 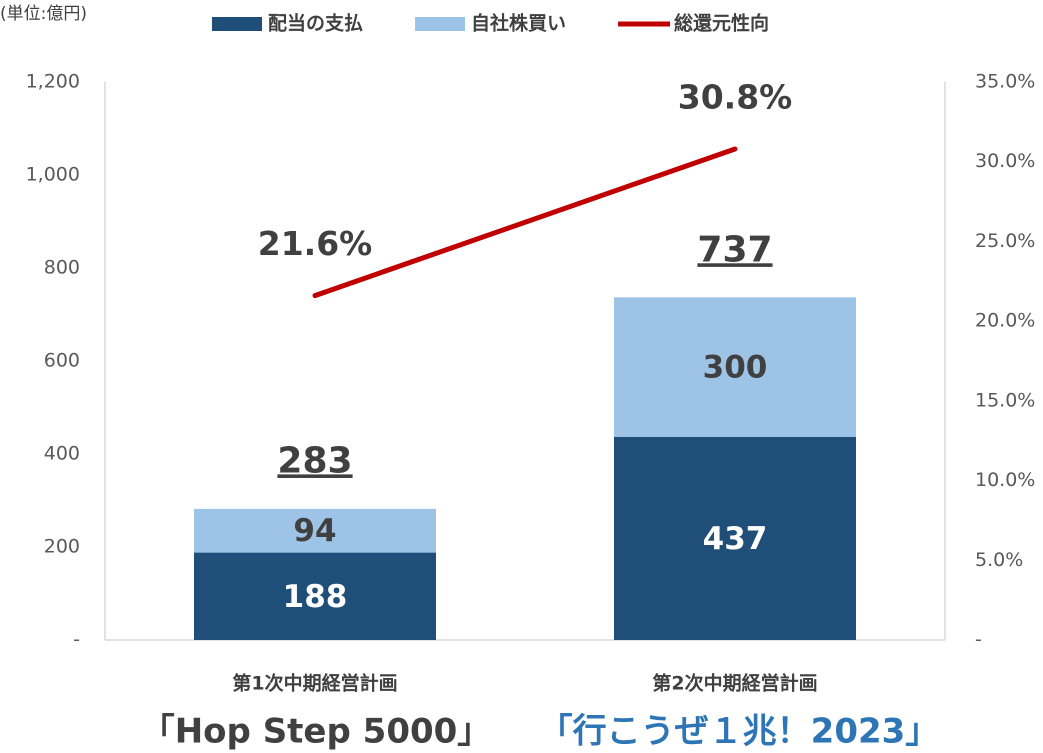 I want to click on line-label: 21.6%, so click(x=315, y=243).